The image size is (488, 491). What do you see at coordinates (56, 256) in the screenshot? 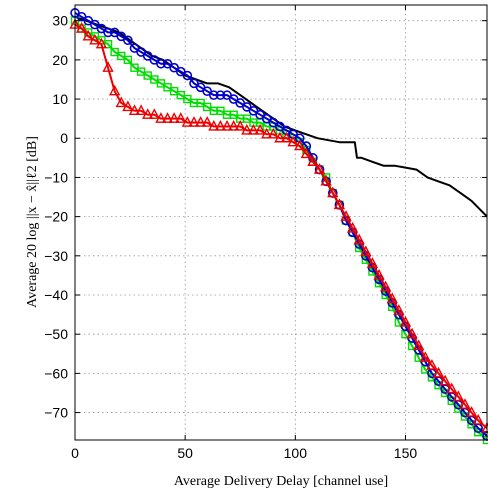
I see `y-tick-label: −30` at bounding box center [56, 256].